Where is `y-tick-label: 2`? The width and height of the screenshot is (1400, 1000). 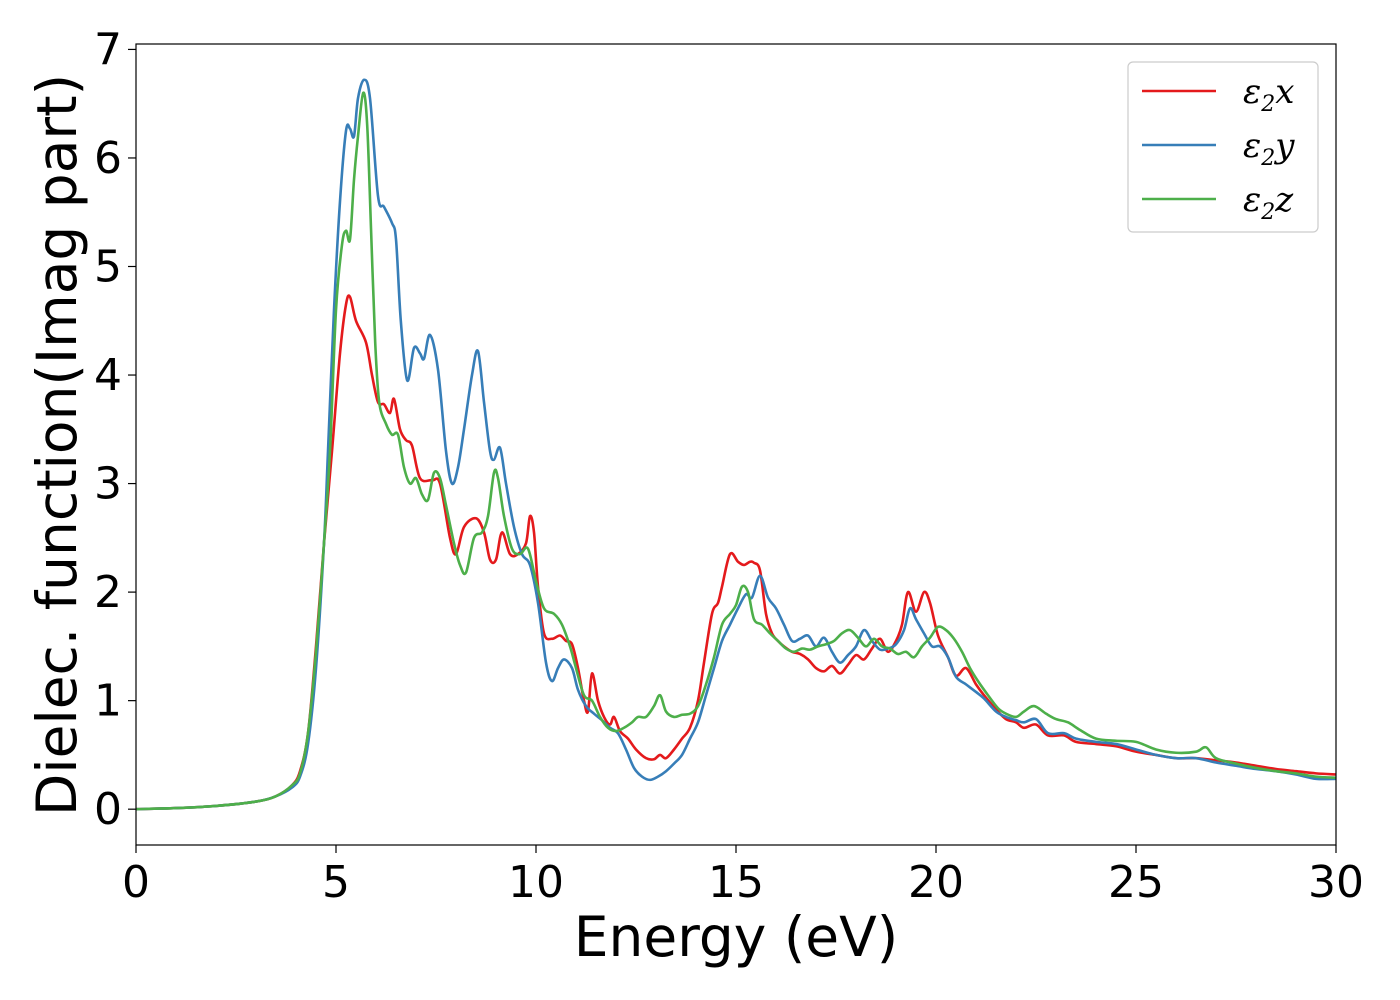
y-tick-label: 2 is located at coordinates (108, 592).